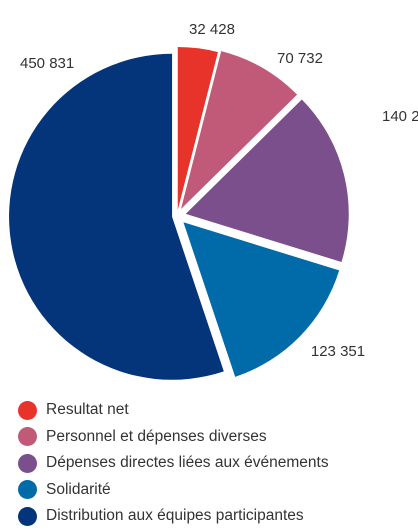 This screenshot has width=418, height=530. What do you see at coordinates (156, 436) in the screenshot?
I see `legend-label-personnel: Personnel et dépenses diverses` at bounding box center [156, 436].